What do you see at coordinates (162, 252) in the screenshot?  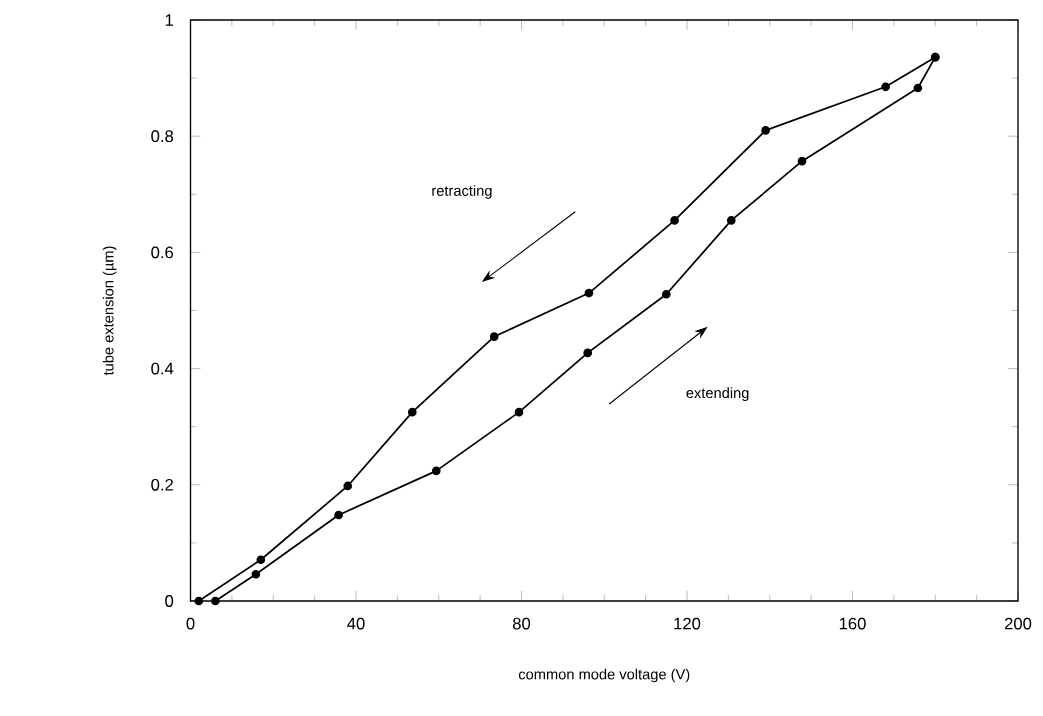 I see `y-tick-label: 0.6` at bounding box center [162, 252].